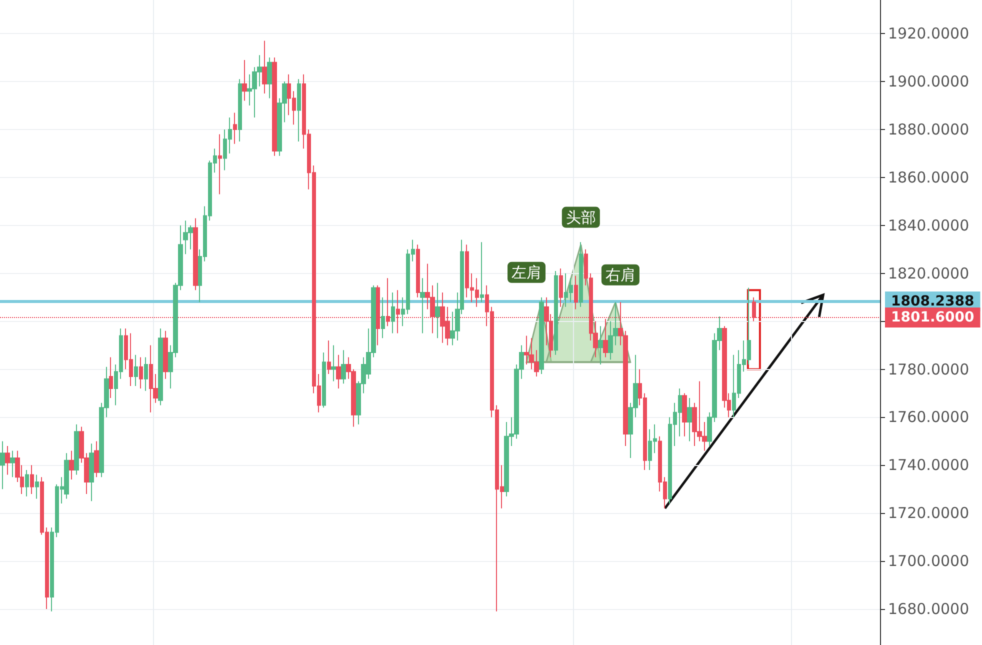  I want to click on y-tick-label: 1900.0000, so click(929, 81).